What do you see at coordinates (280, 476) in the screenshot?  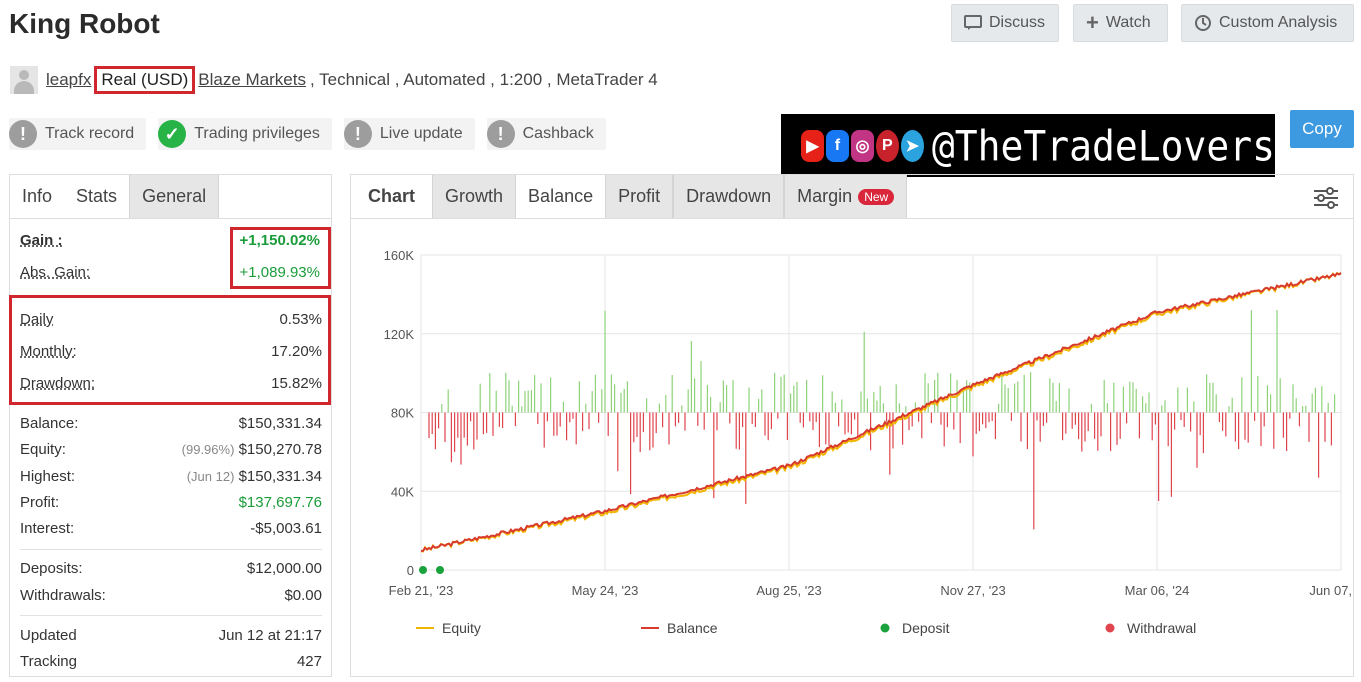 I see `highest-value: $150,331.34` at bounding box center [280, 476].